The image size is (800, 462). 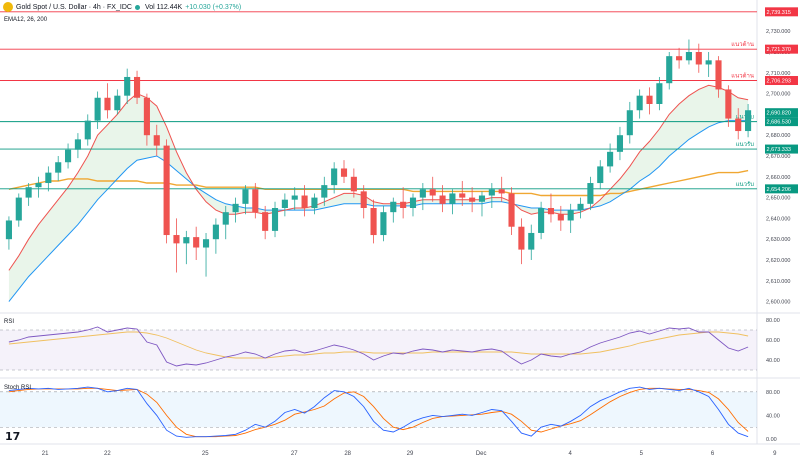 I want to click on rsi-tick-label: 80.00, so click(x=773, y=321).